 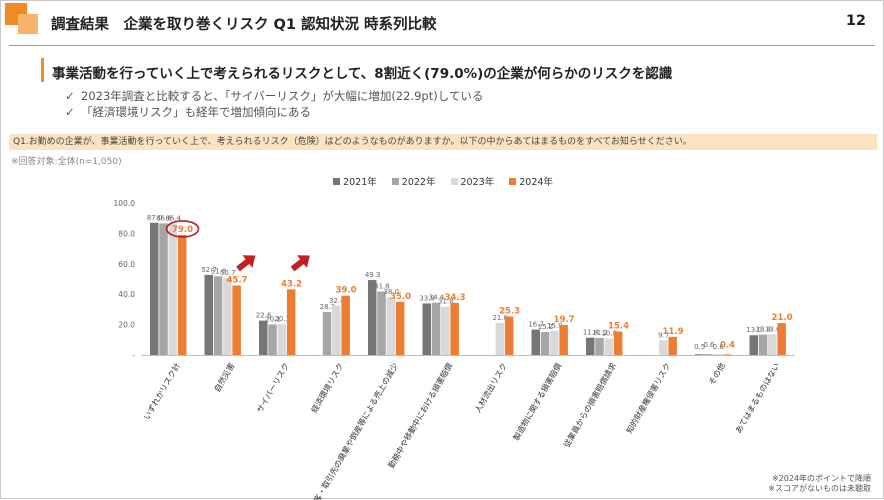 I want to click on data-label-2023: 31.8, so click(x=446, y=302).